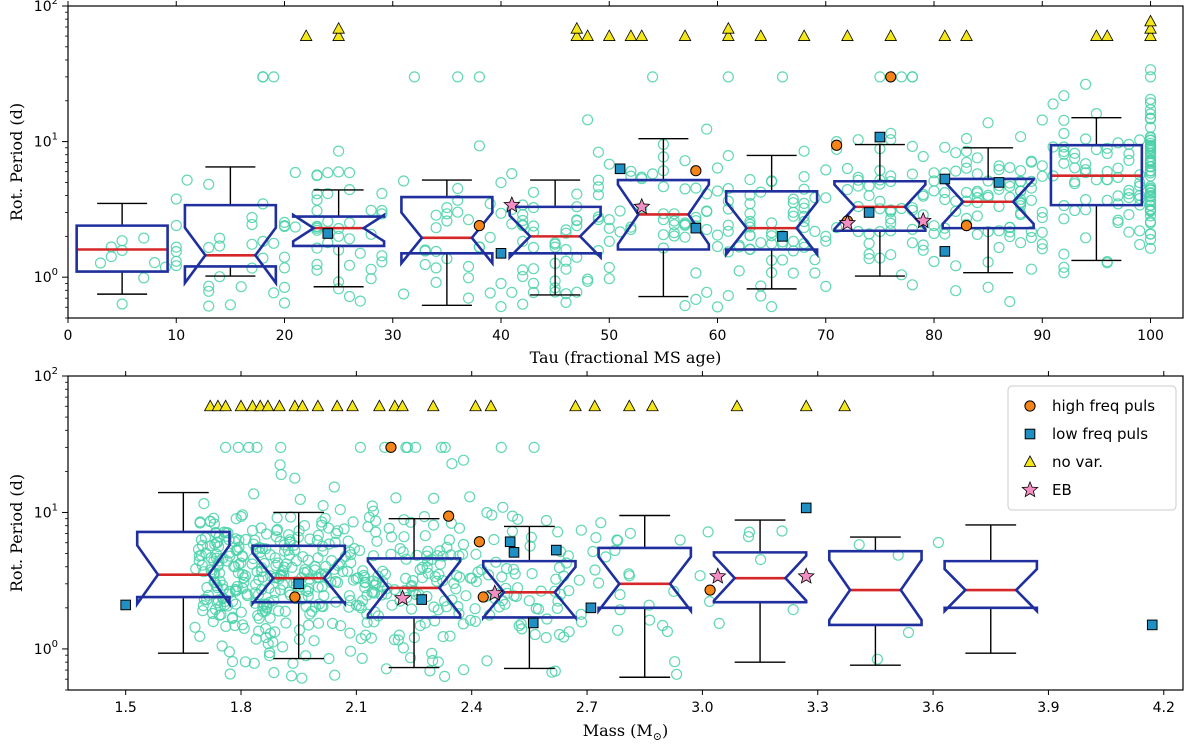 Image resolution: width=1200 pixels, height=744 pixels. I want to click on x-tick-label: 2.7, so click(587, 708).